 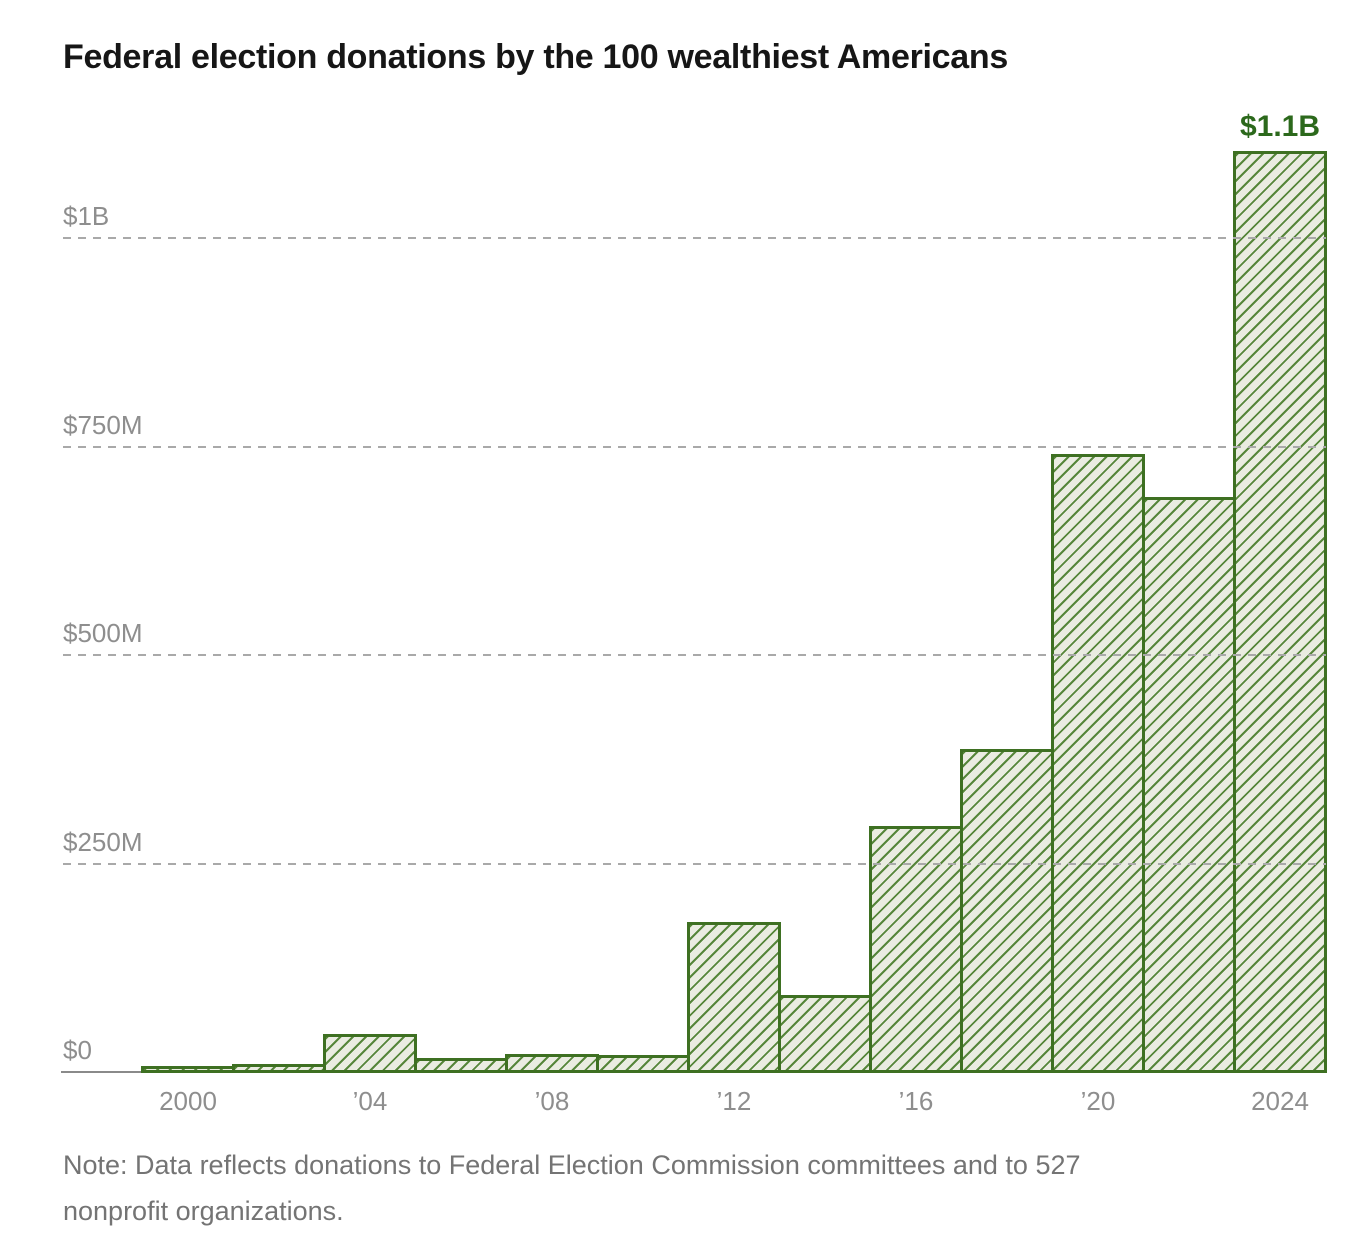 What do you see at coordinates (103, 424) in the screenshot?
I see `y-tick-label-750m: $750M` at bounding box center [103, 424].